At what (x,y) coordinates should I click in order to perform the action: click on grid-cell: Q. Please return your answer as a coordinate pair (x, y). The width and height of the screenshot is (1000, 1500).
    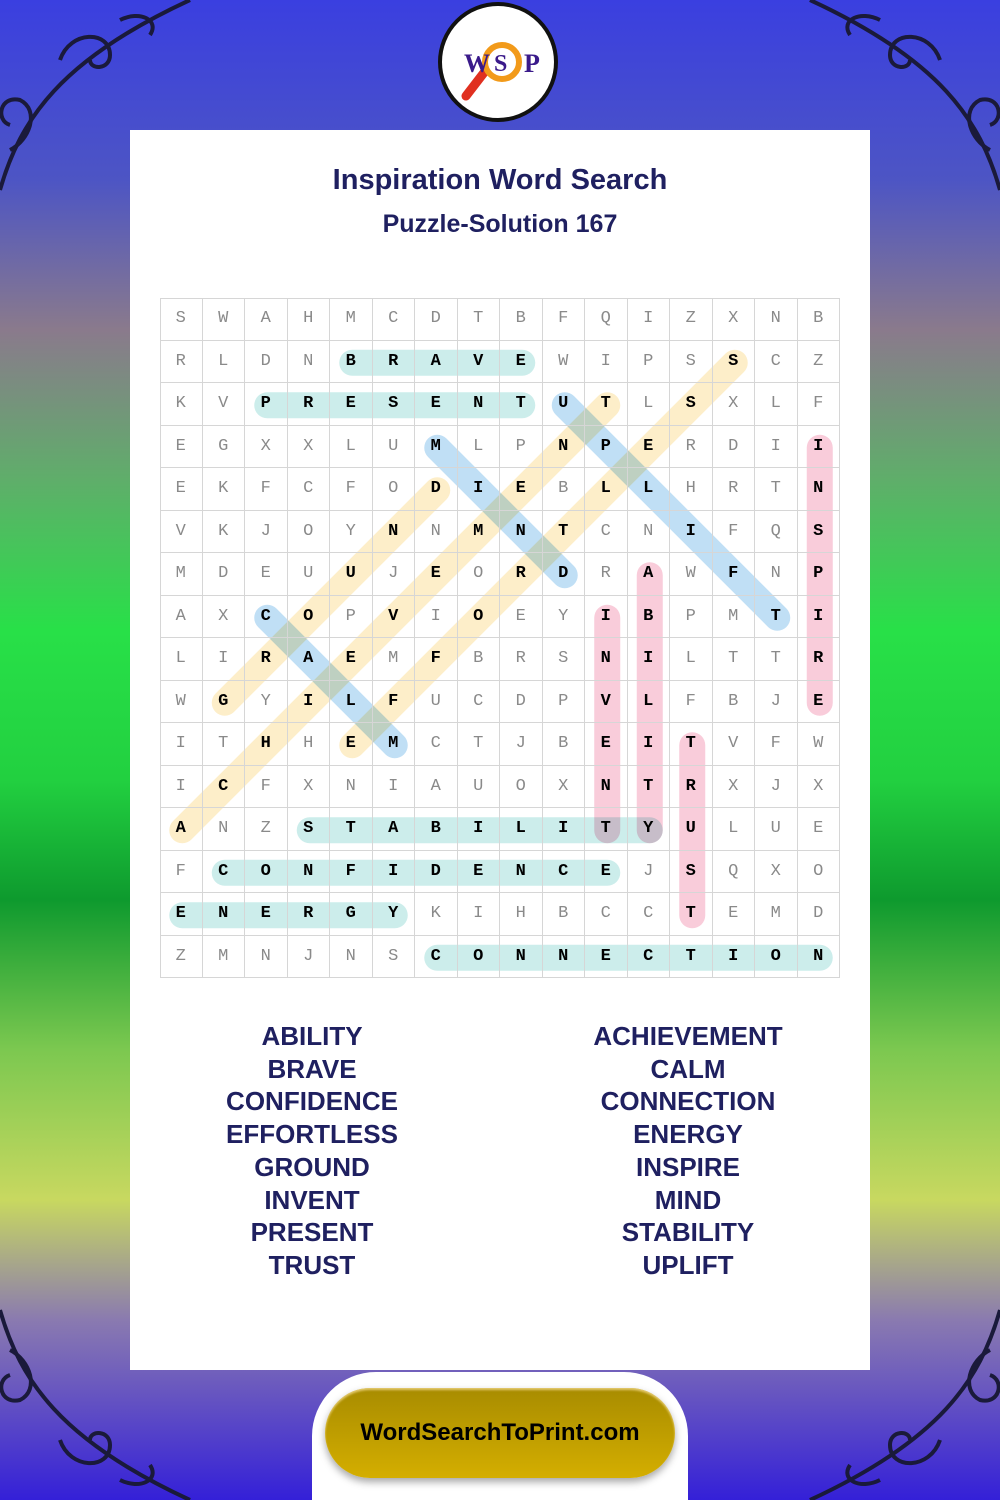
    Looking at the image, I should click on (776, 531).